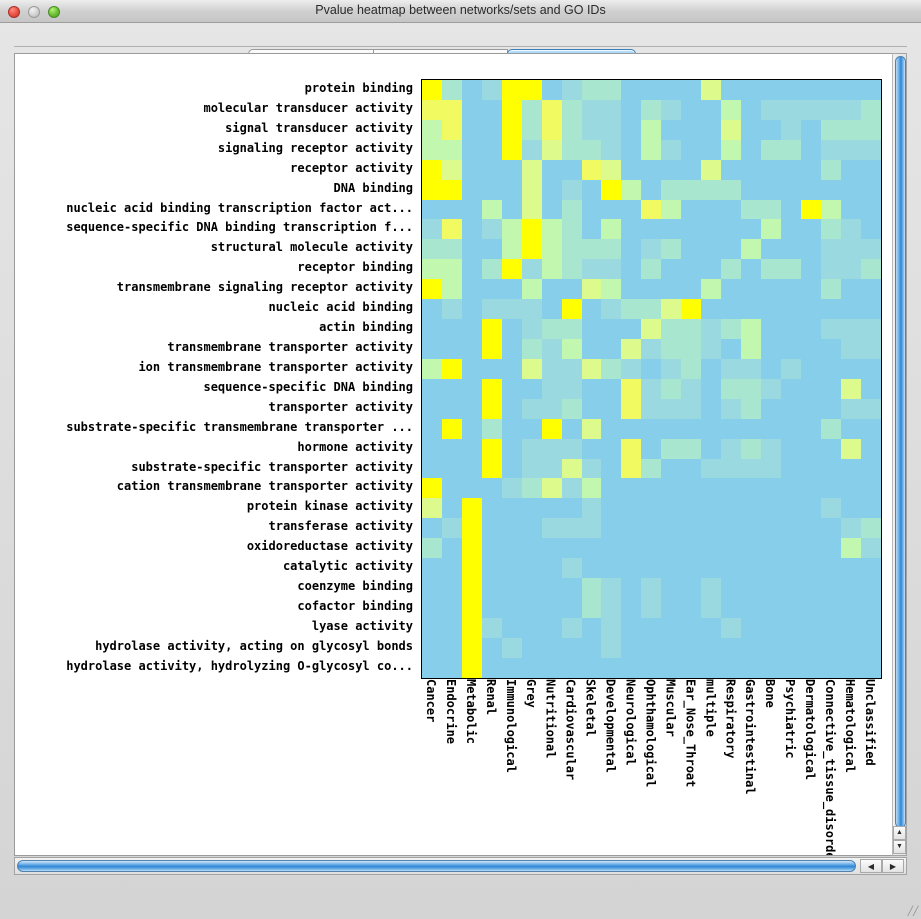 This screenshot has height=919, width=921. I want to click on vertical-scrollbar-thumb, so click(900, 442).